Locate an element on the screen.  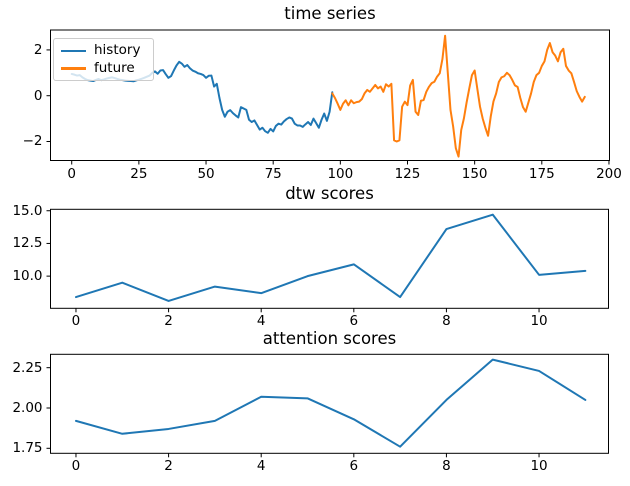
y-tick-label: 15.0 is located at coordinates (27, 210).